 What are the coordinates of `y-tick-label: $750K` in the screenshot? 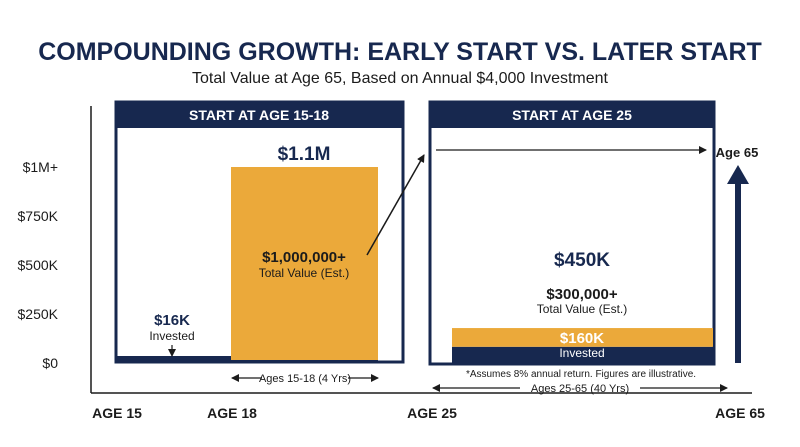 It's located at (38, 216).